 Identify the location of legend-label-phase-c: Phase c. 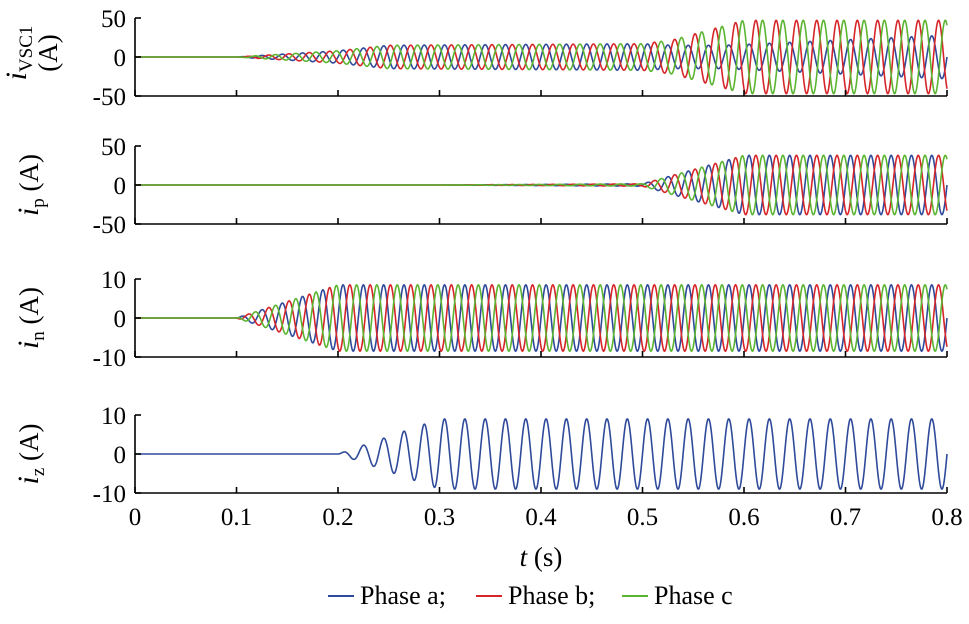
(693, 595).